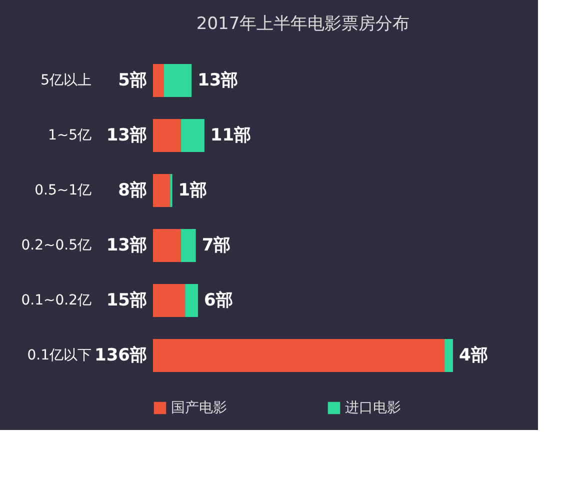 The image size is (574, 497). I want to click on data-label: 136部, so click(120, 356).